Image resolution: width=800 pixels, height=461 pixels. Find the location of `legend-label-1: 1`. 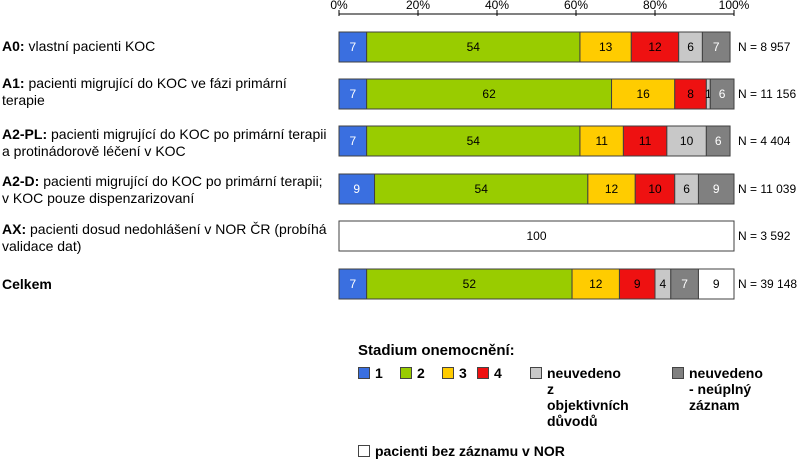

legend-label-1: 1 is located at coordinates (379, 373).